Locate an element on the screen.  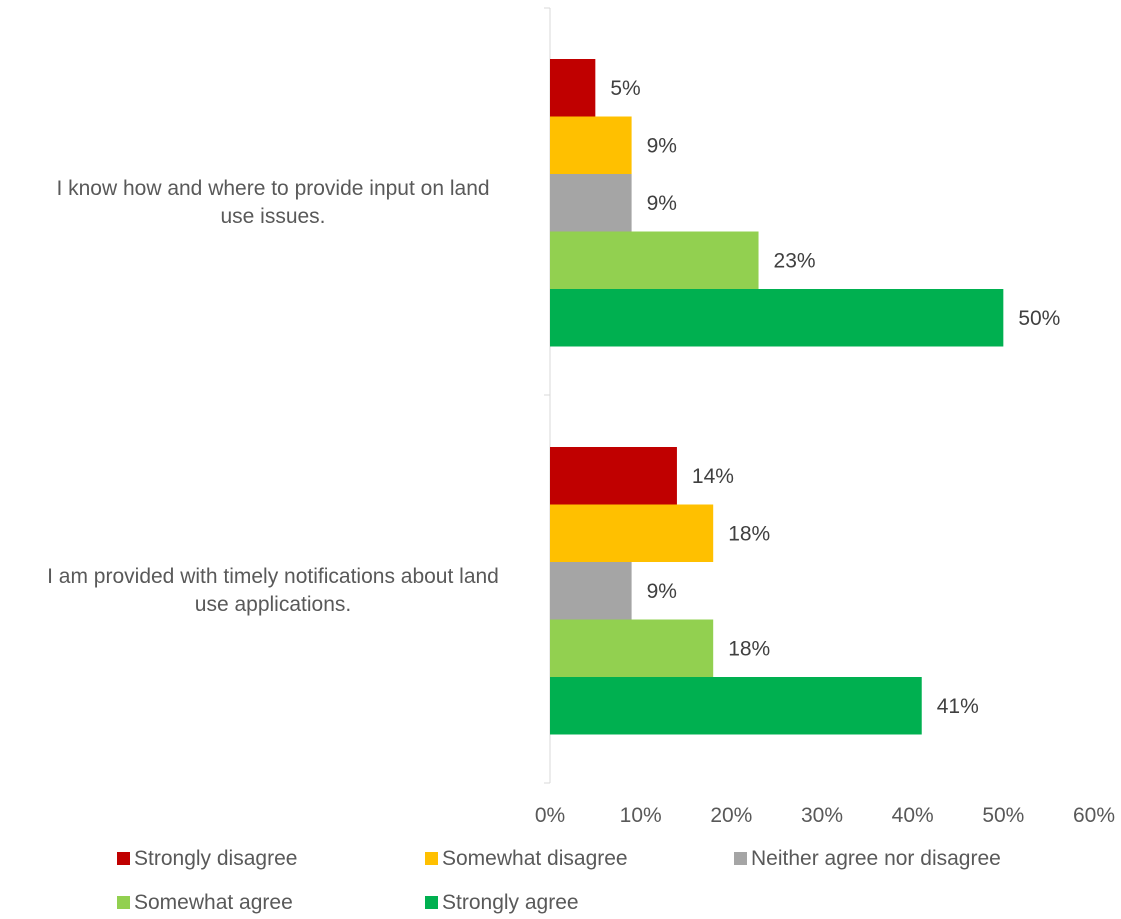
data-label-1-2: 9% is located at coordinates (662, 145).